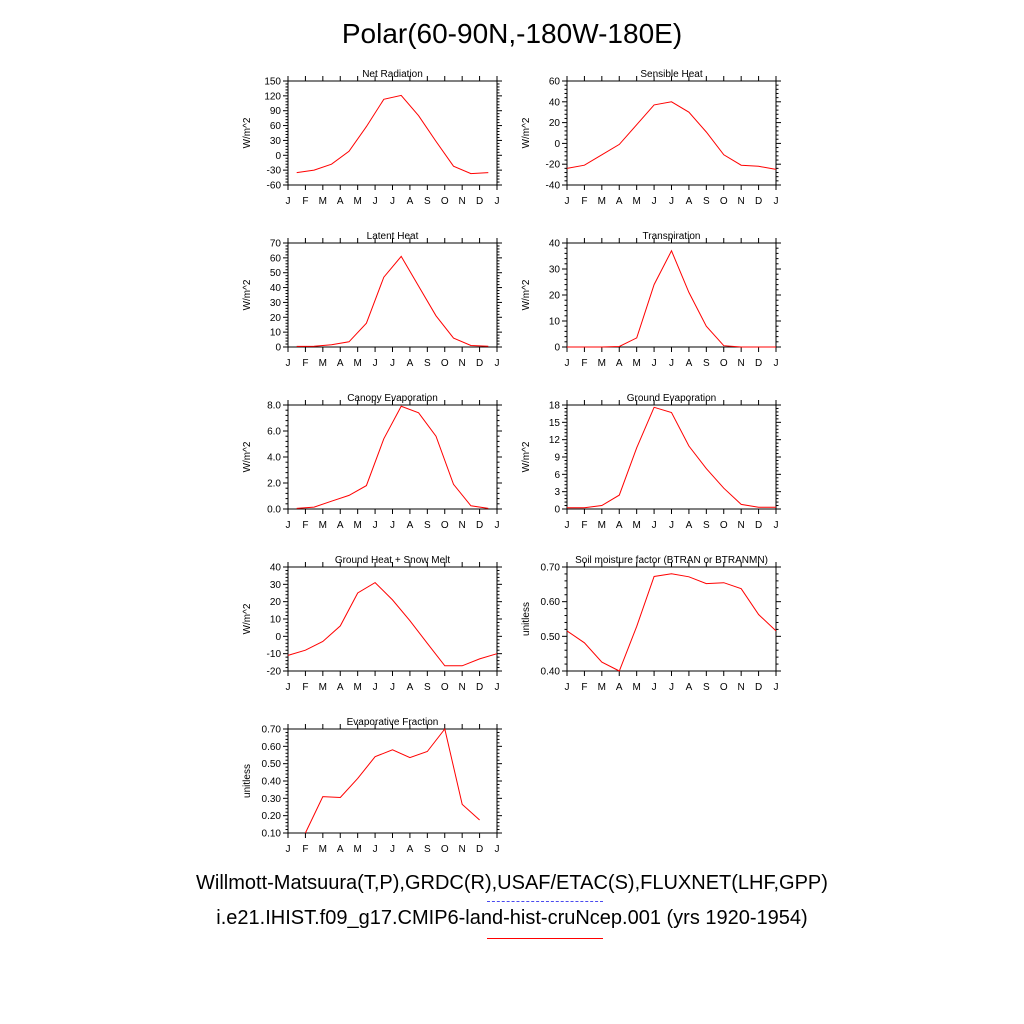 The height and width of the screenshot is (1024, 1024). What do you see at coordinates (526, 619) in the screenshot?
I see `y-axis-label: unitless` at bounding box center [526, 619].